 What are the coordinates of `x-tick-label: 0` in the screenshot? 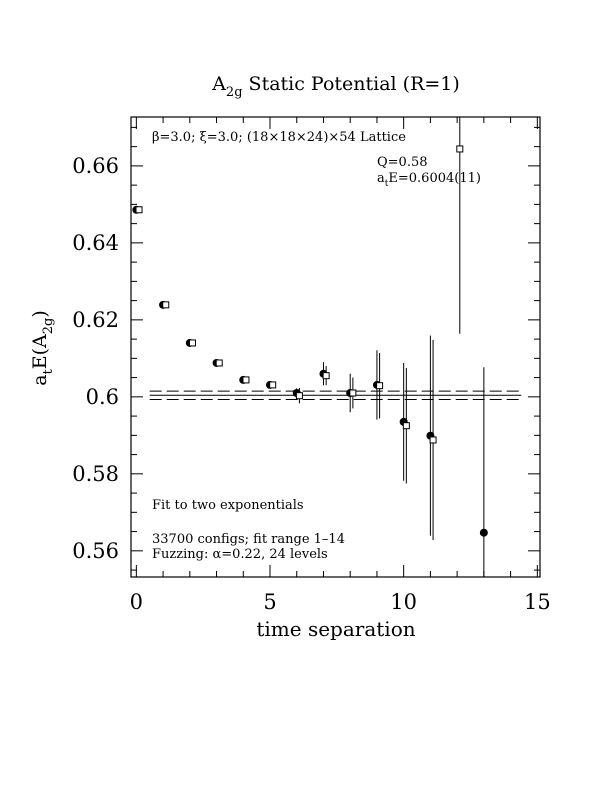 It's located at (136, 602).